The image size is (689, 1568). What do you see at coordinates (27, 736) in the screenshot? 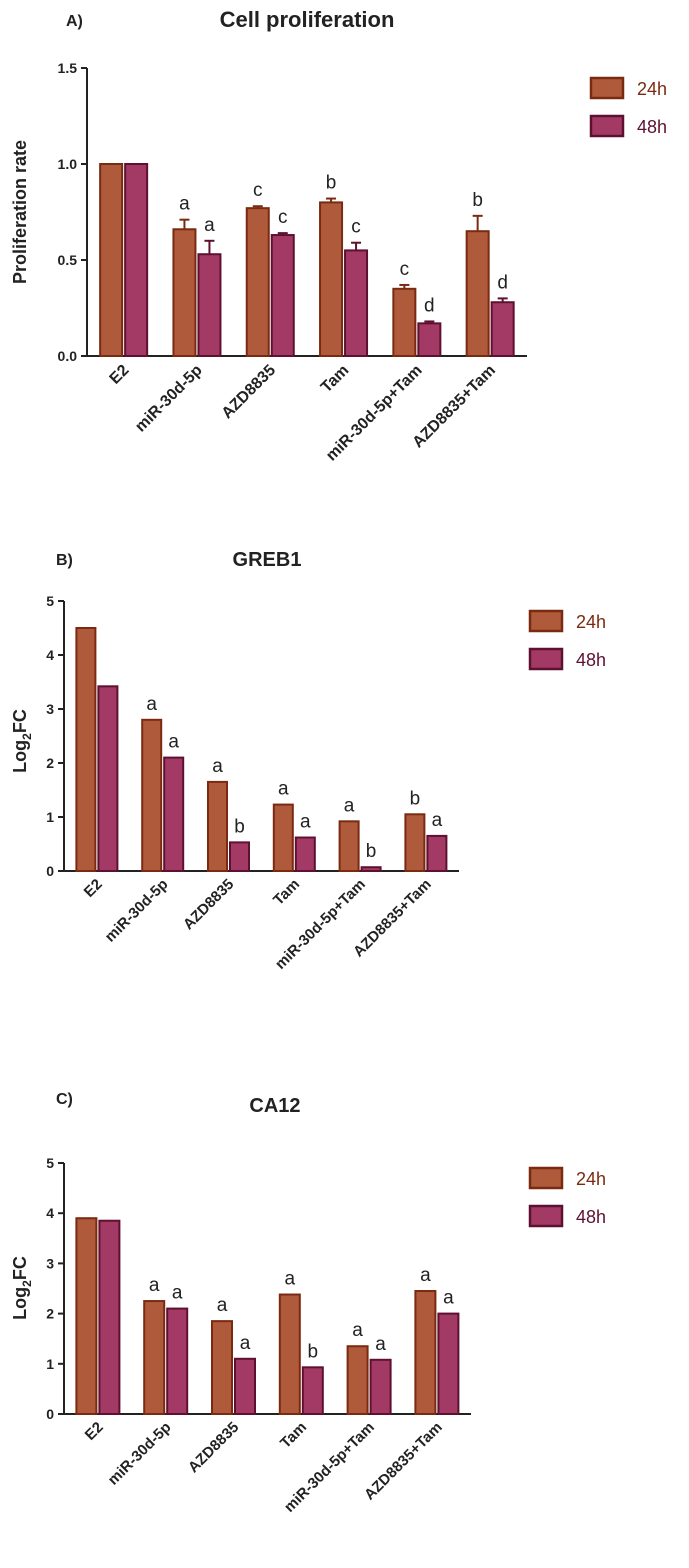
I see `y-axis-label-subscript: 2` at bounding box center [27, 736].